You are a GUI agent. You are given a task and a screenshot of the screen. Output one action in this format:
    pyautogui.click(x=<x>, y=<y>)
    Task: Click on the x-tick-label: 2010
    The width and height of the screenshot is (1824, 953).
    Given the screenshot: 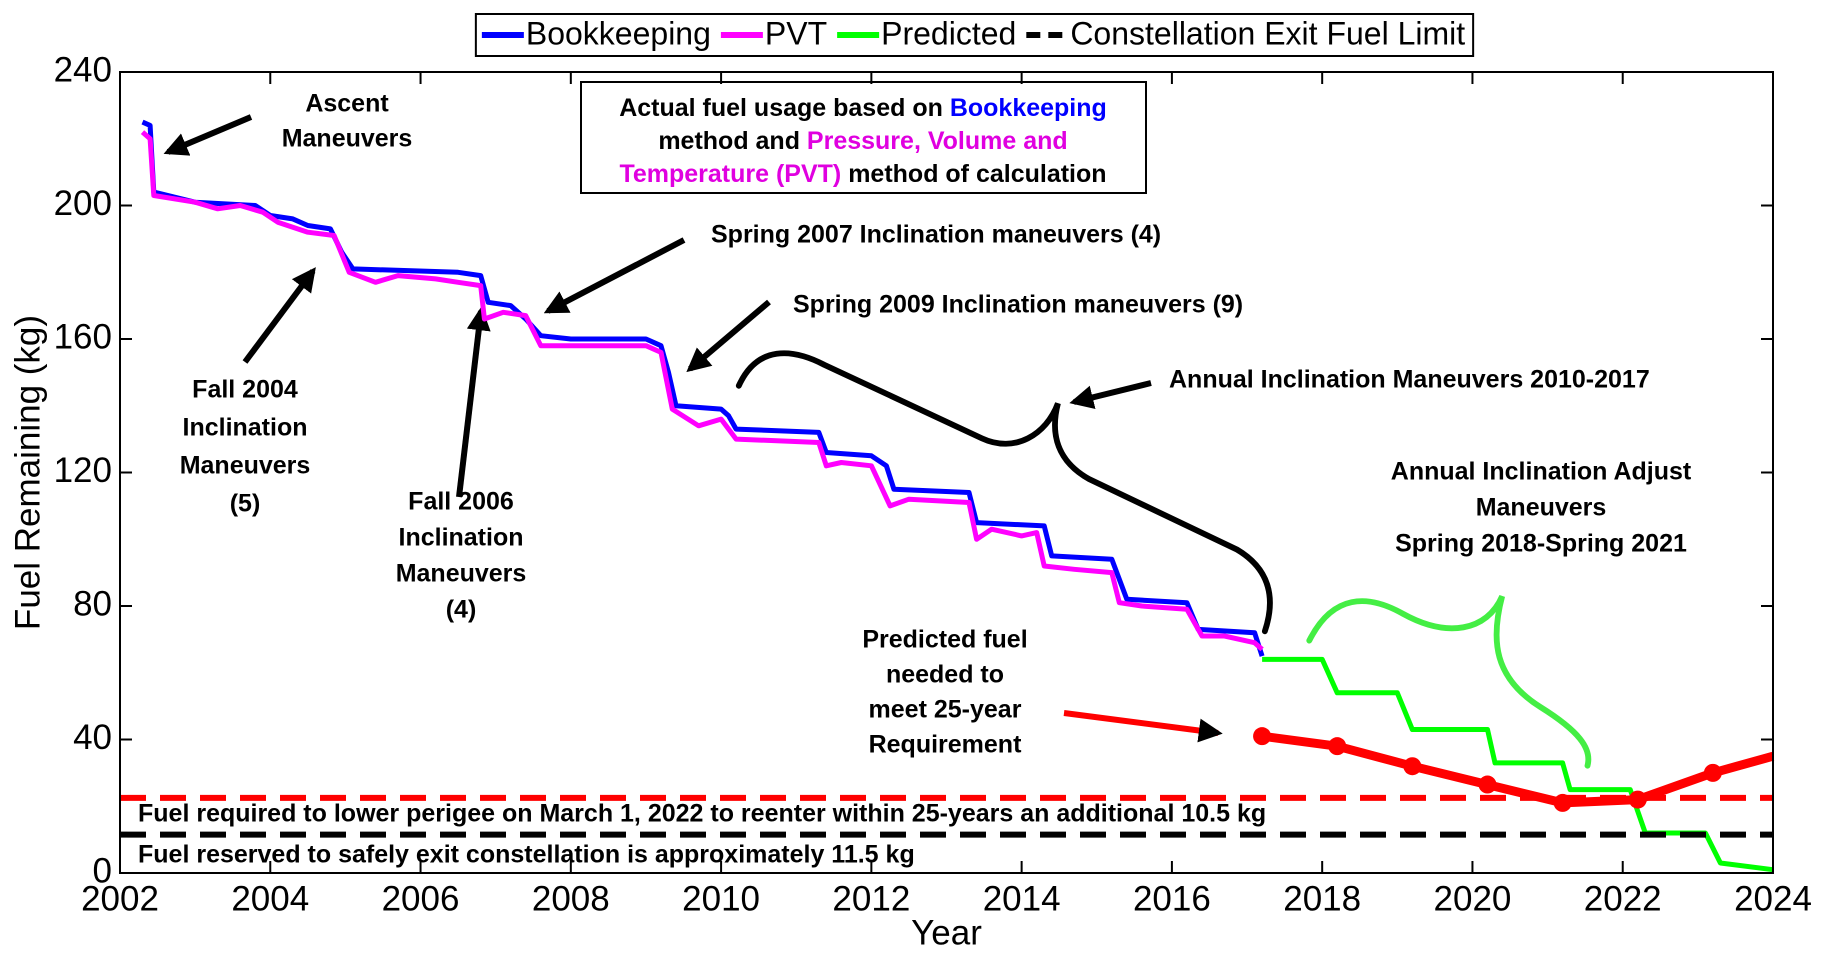 What is the action you would take?
    pyautogui.click(x=721, y=898)
    